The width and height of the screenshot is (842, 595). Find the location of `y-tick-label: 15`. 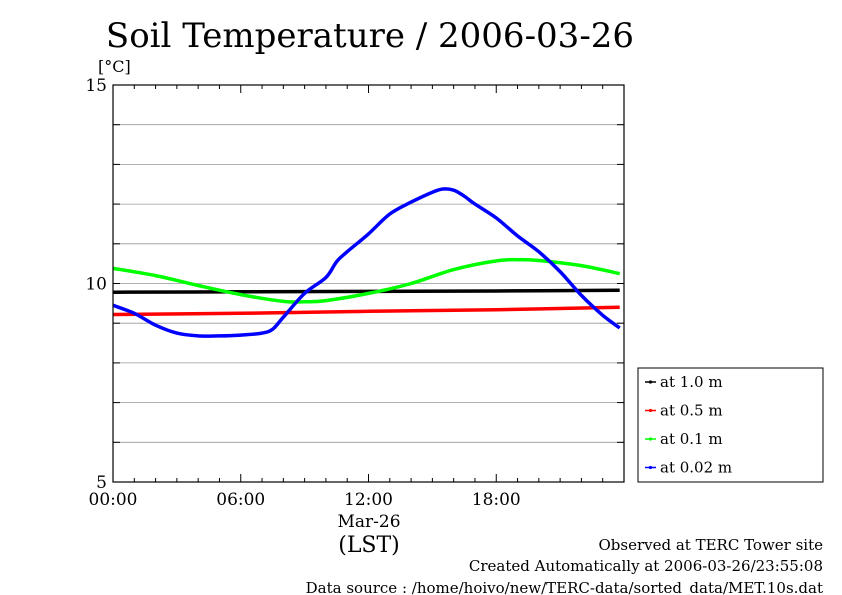

y-tick-label: 15 is located at coordinates (96, 86).